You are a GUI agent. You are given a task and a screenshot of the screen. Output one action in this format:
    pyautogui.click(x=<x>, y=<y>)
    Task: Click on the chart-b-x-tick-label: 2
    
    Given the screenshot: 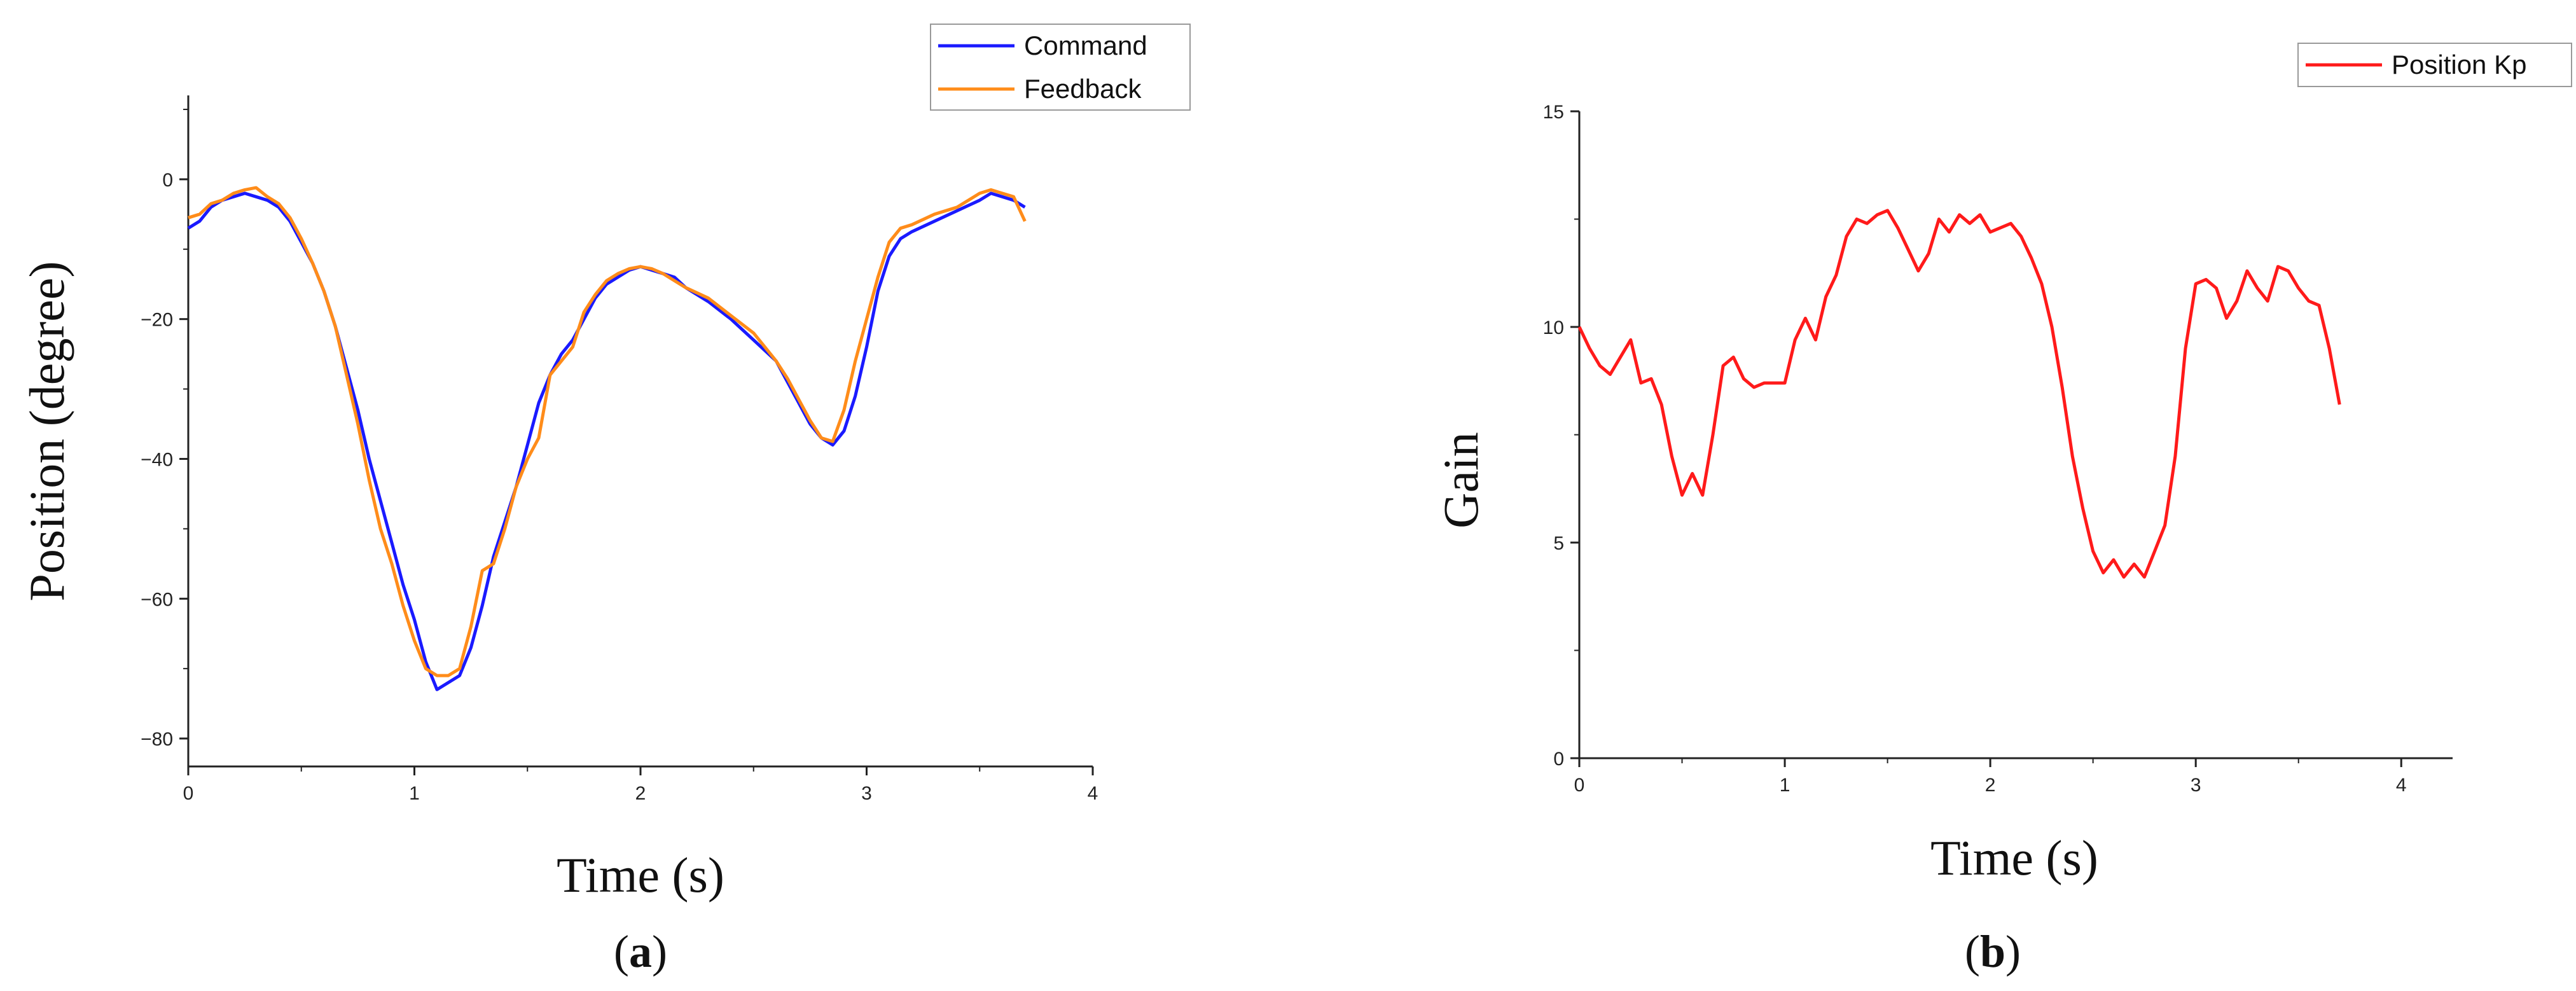 What is the action you would take?
    pyautogui.click(x=1990, y=785)
    